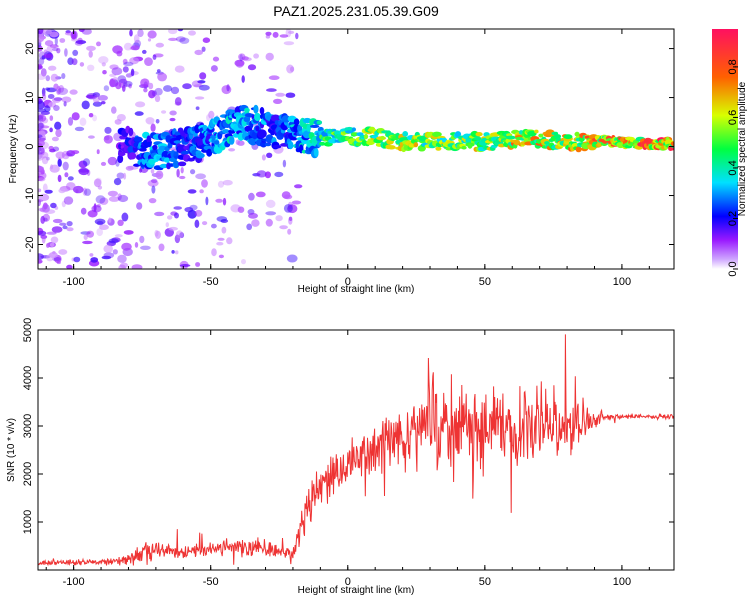  Describe the element at coordinates (742, 148) in the screenshot. I see `colorbar-label: Normalized spectral amplitude` at that location.